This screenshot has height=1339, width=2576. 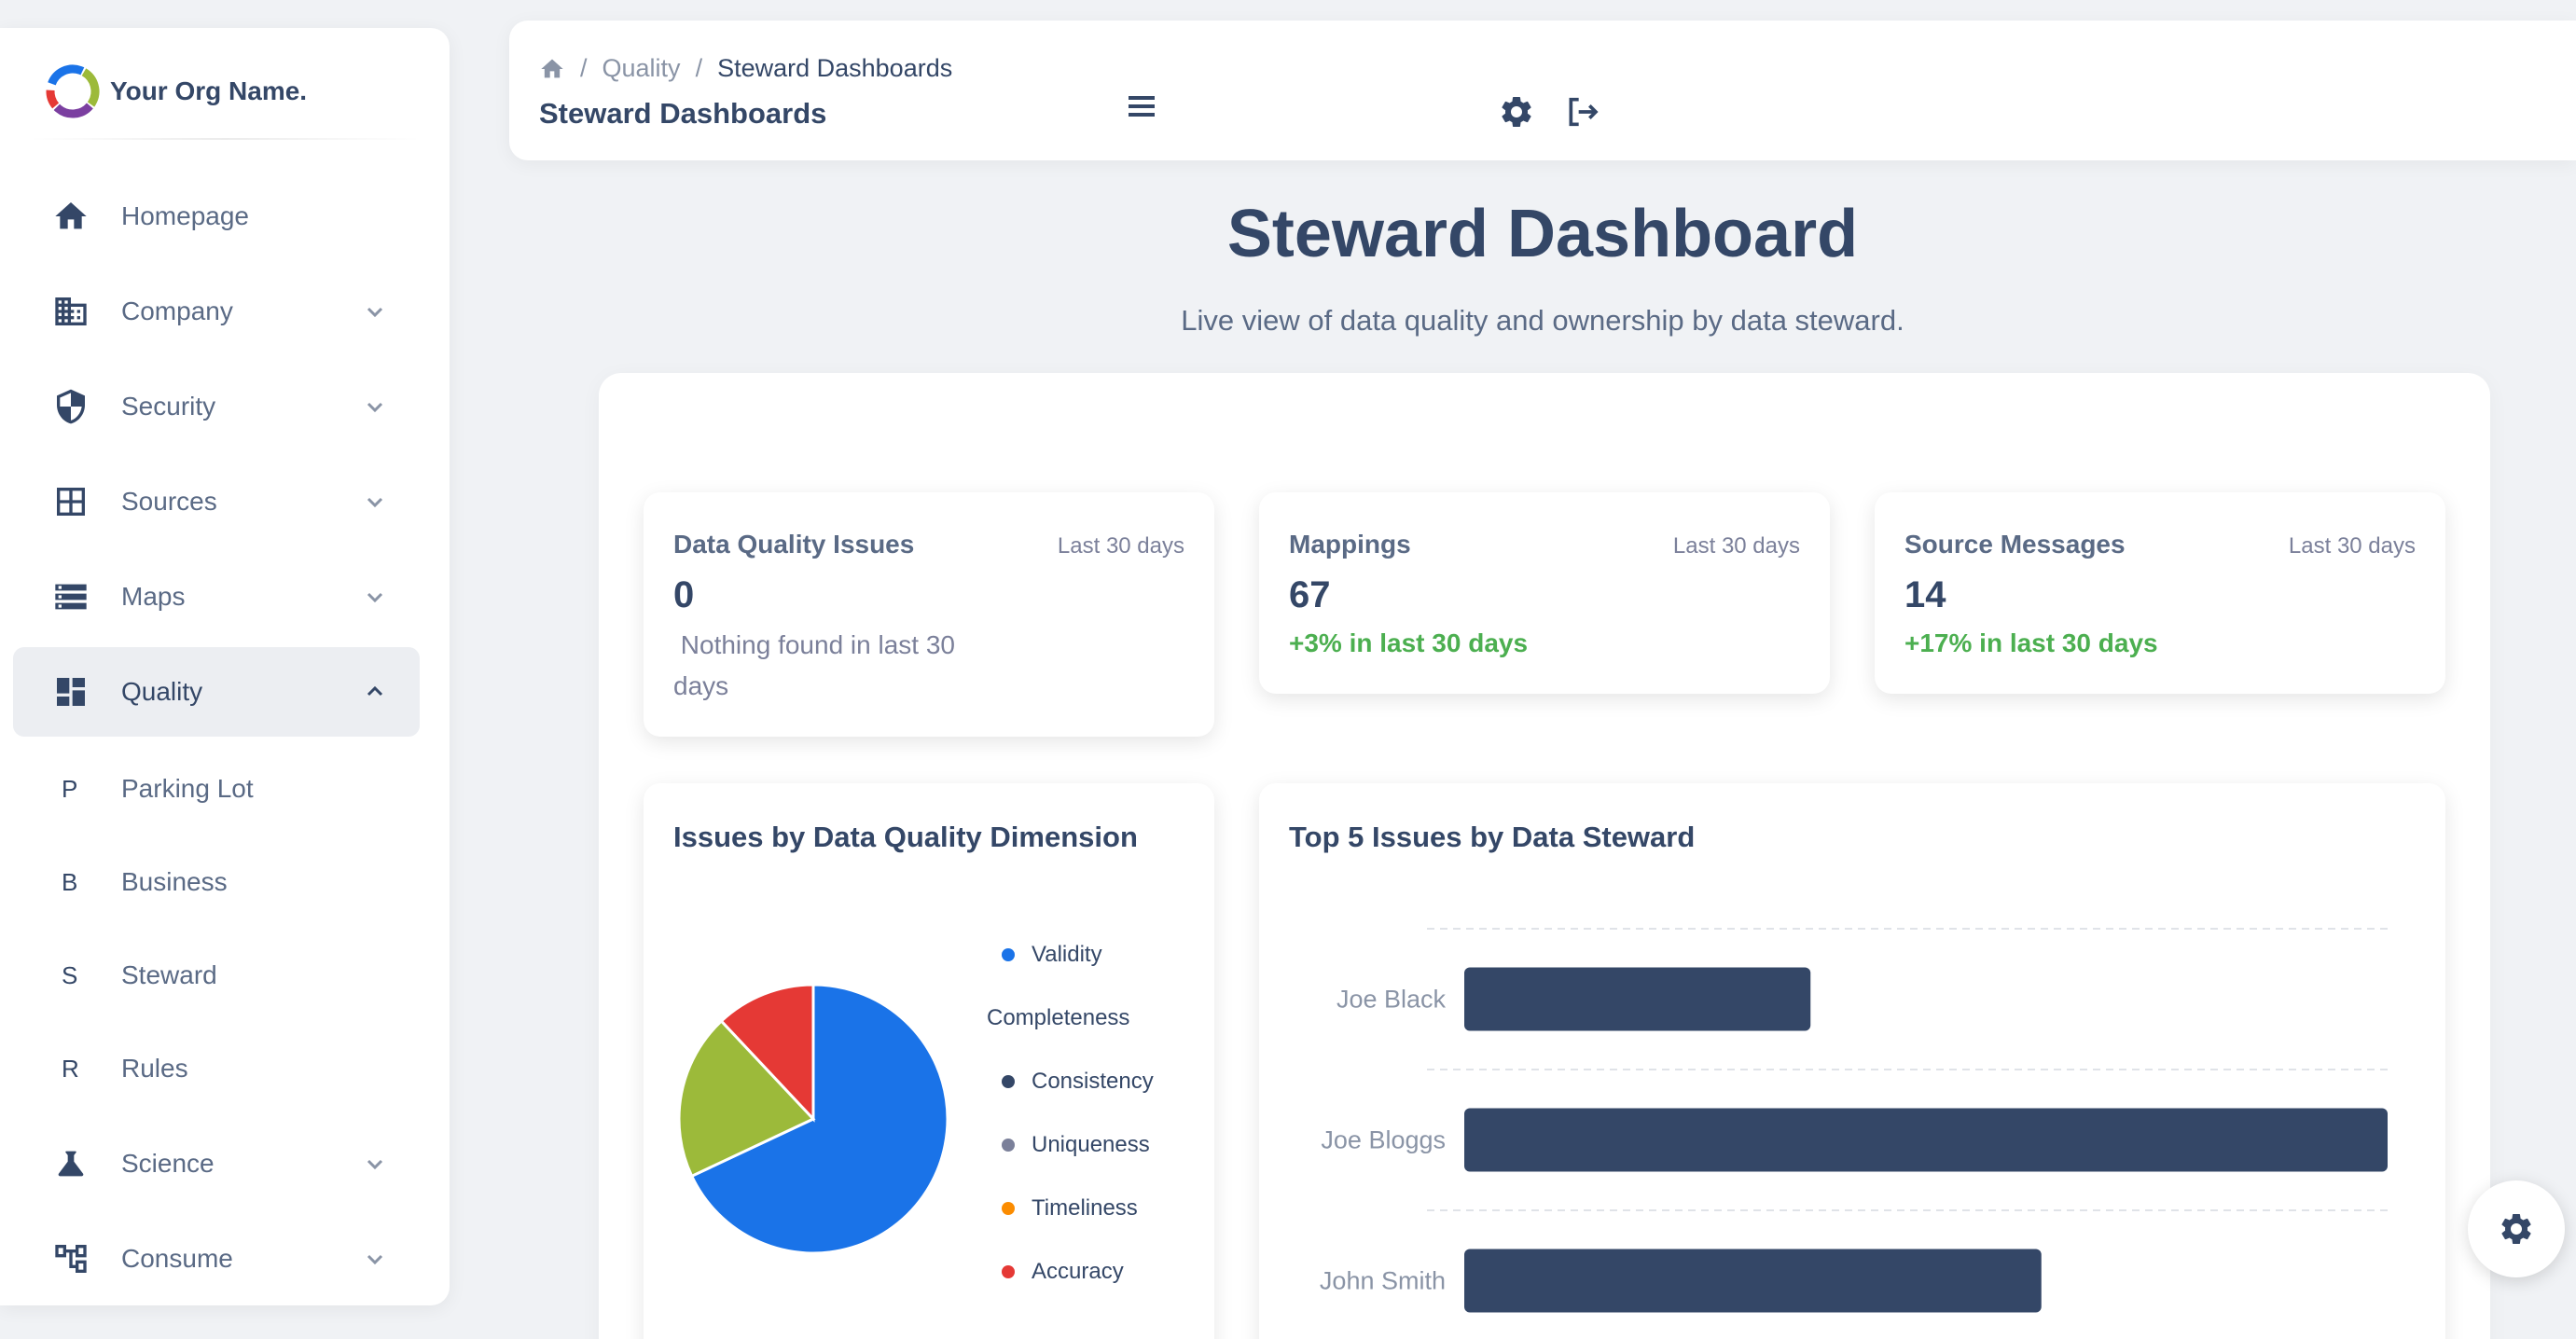 I want to click on brand: Your Org Name., so click(x=174, y=92).